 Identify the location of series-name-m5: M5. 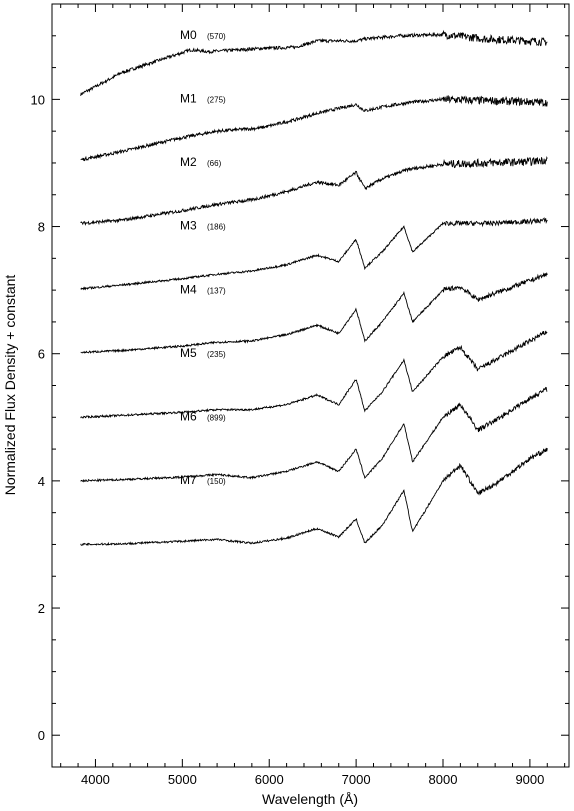
(188, 353).